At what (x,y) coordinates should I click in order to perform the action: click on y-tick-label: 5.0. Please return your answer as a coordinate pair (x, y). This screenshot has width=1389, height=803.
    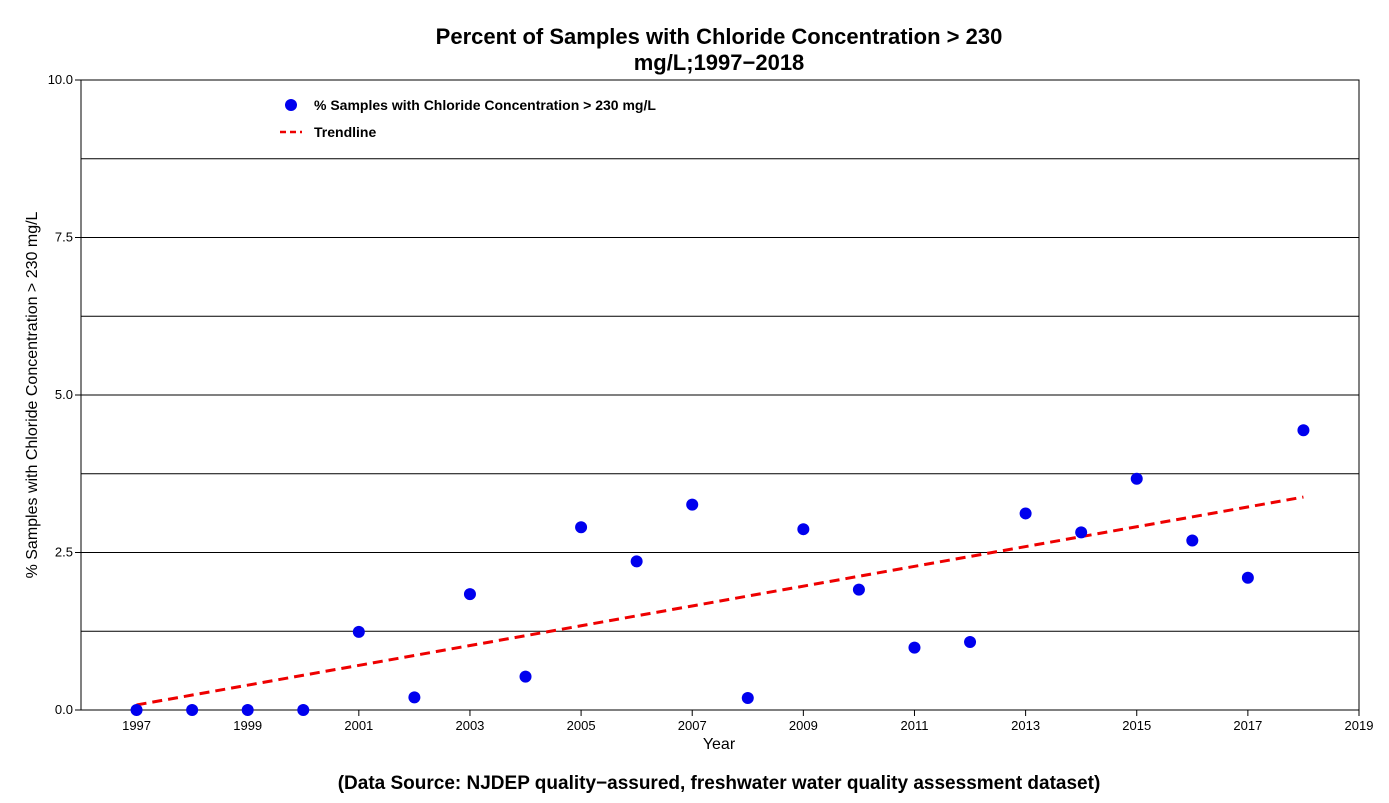
    Looking at the image, I should click on (64, 394).